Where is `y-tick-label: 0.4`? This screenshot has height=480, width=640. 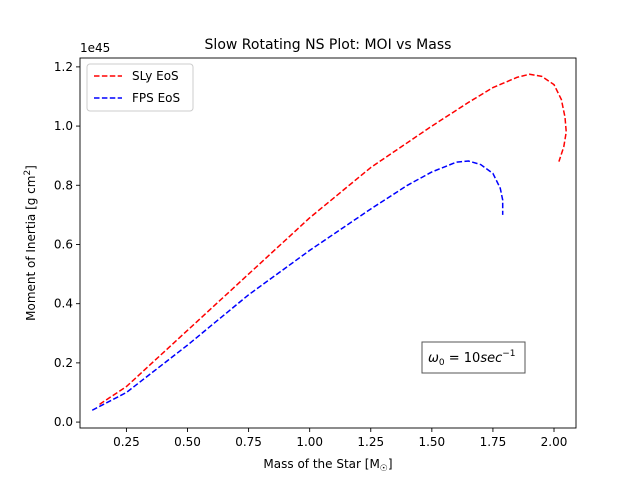
y-tick-label: 0.4 is located at coordinates (63, 304).